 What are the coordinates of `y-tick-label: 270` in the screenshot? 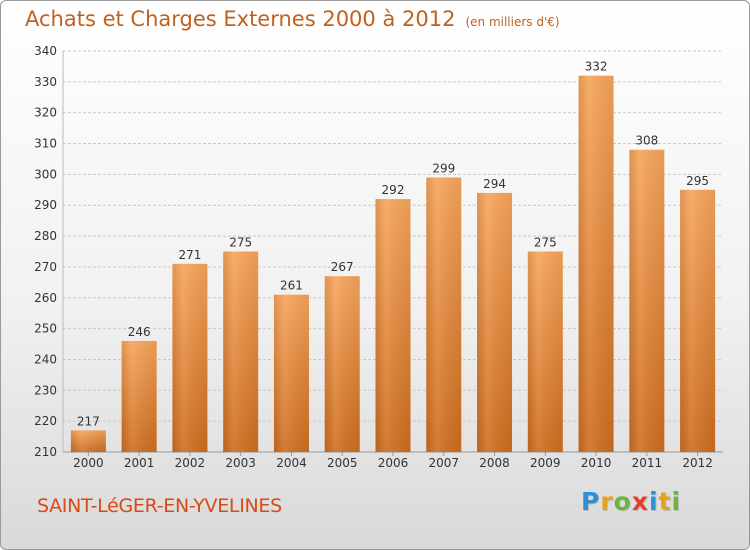 It's located at (45, 267).